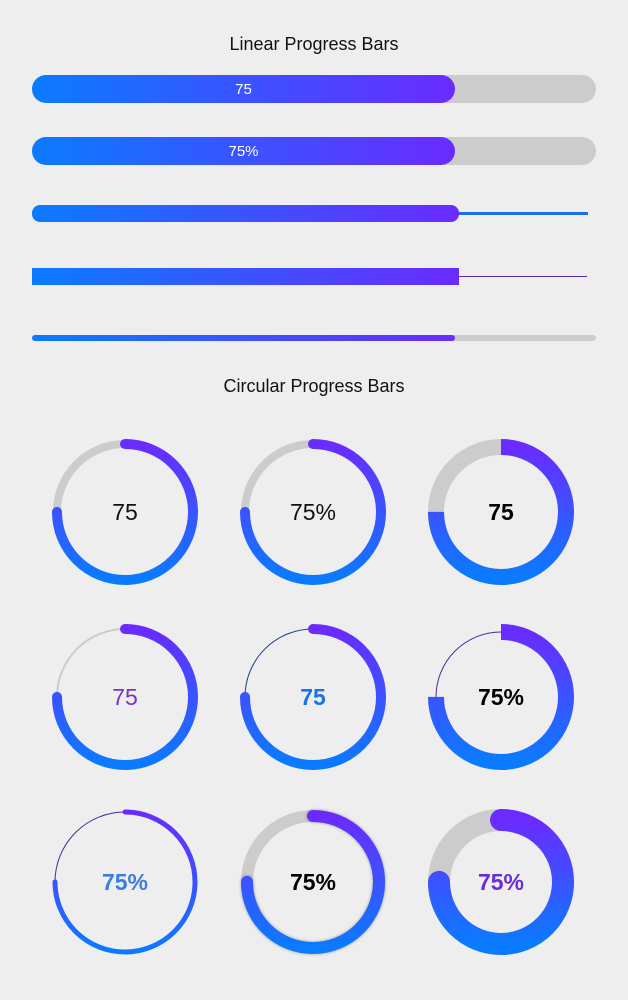 This screenshot has height=1000, width=628. I want to click on linear-progress-bar-2: 75%, so click(314, 151).